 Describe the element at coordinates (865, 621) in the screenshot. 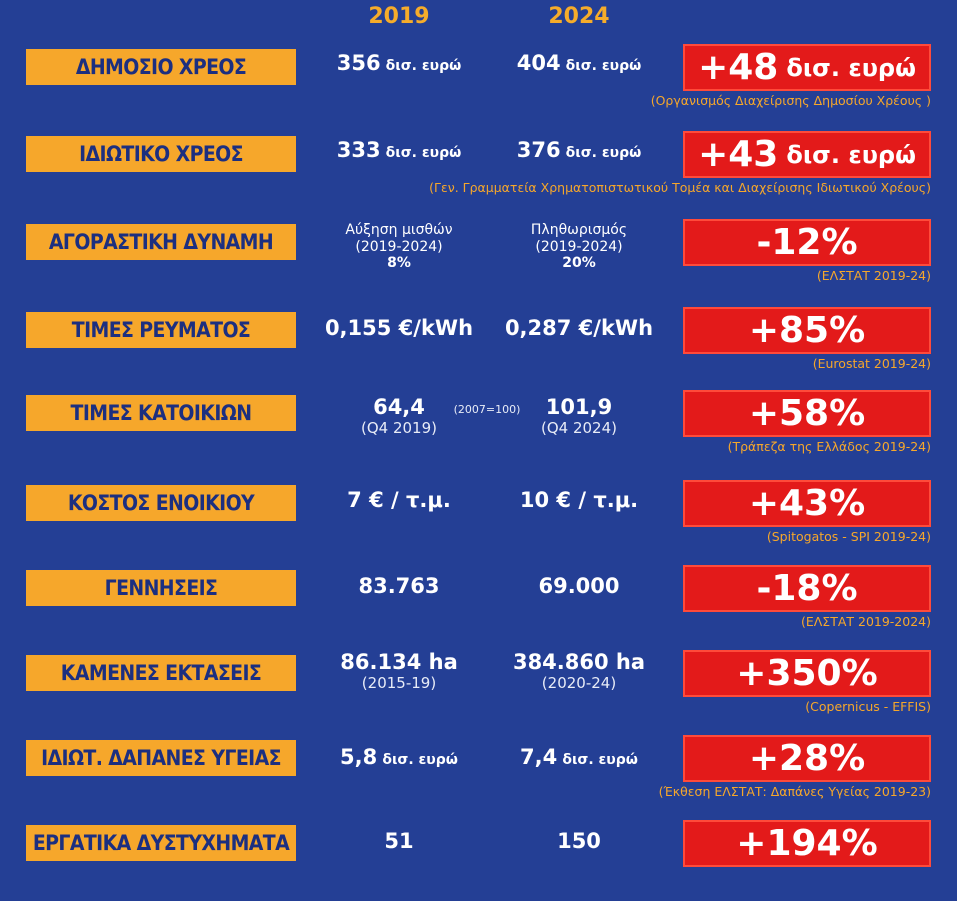

I see `source-note: (ΕΛΣΤΑΤ 2019-2024)` at that location.